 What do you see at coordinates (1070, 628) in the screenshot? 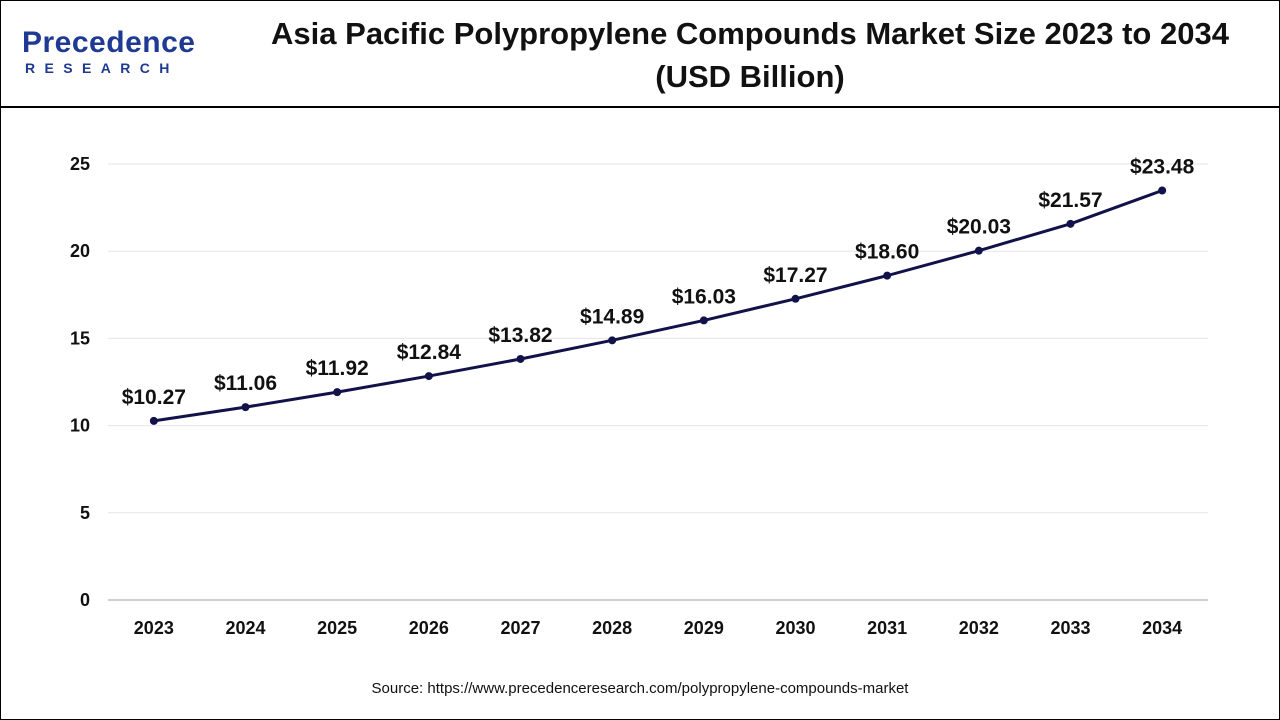
I see `x-tick-label: 2033` at bounding box center [1070, 628].